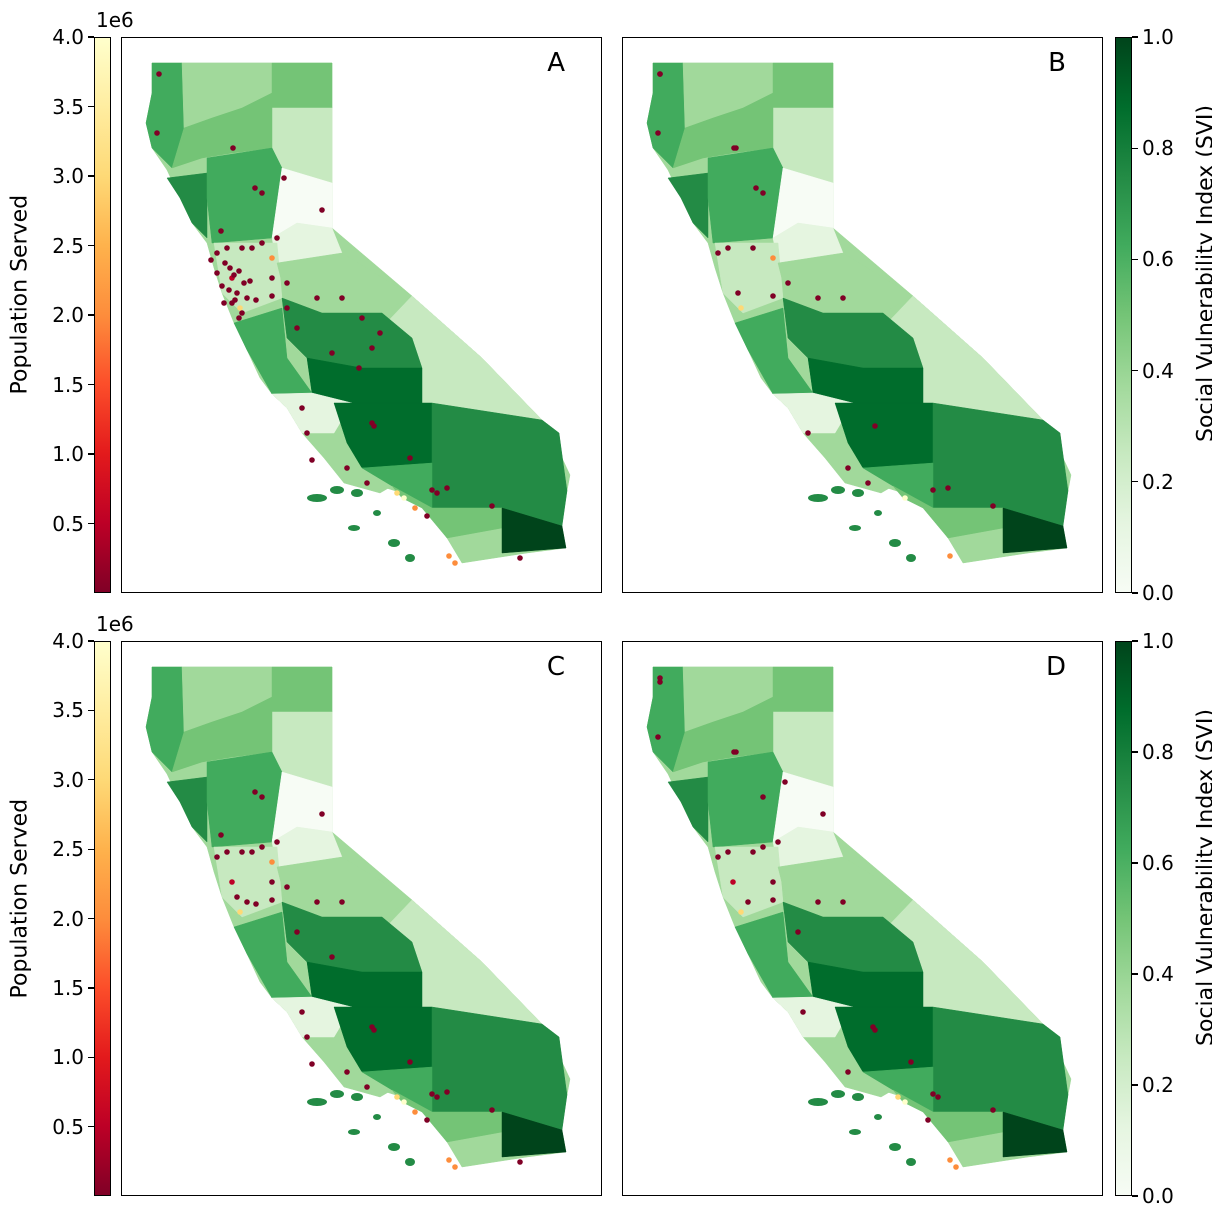 Image resolution: width=1212 pixels, height=1209 pixels. I want to click on svi-colorbar-bottom, so click(1123, 918).